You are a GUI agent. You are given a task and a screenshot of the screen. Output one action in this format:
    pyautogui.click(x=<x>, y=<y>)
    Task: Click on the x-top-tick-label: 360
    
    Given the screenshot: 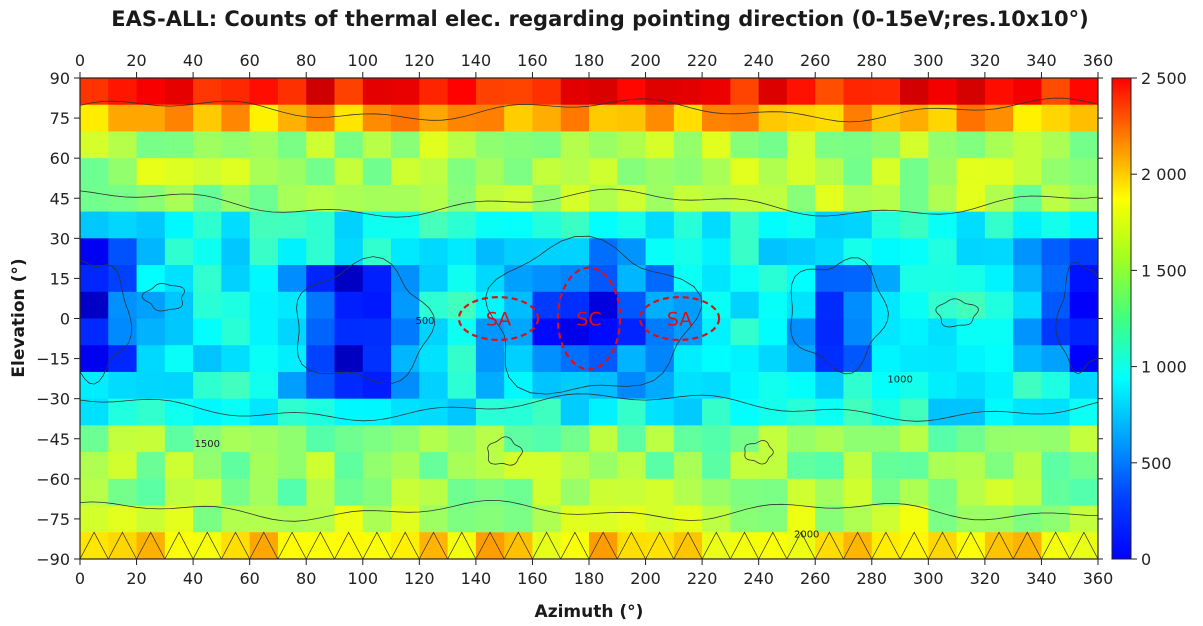 What is the action you would take?
    pyautogui.click(x=1098, y=60)
    